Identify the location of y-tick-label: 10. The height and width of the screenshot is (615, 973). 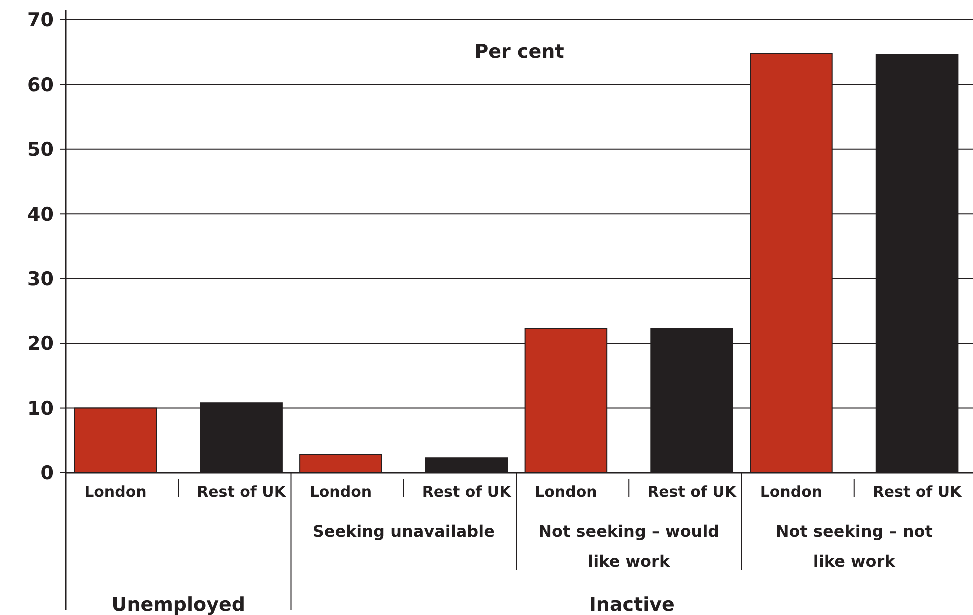
(41, 409).